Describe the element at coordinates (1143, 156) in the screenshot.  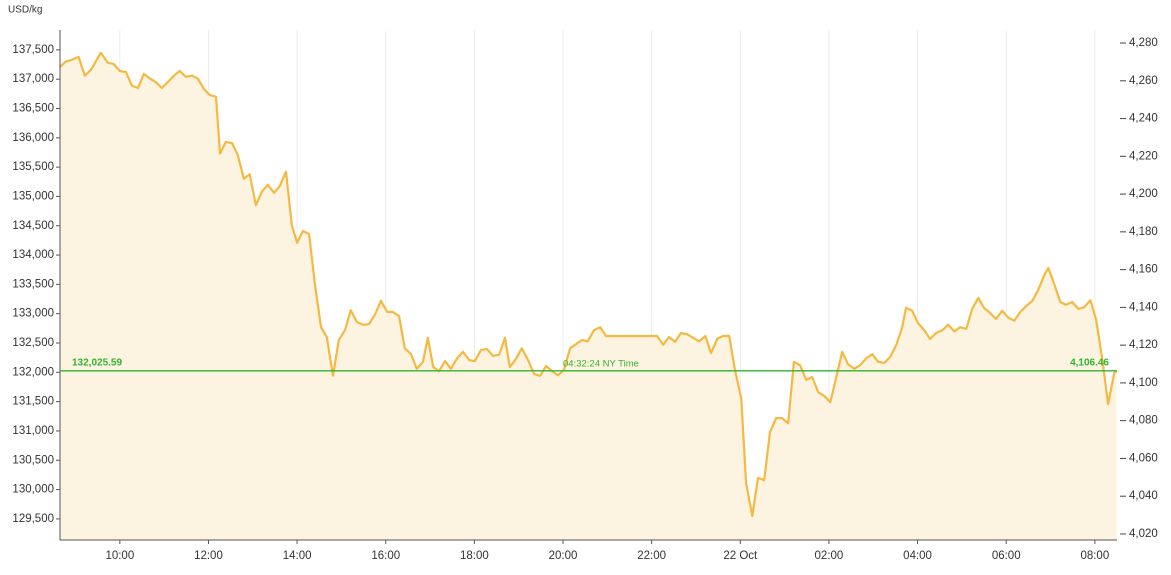
I see `y2-tick-label: 4,220` at that location.